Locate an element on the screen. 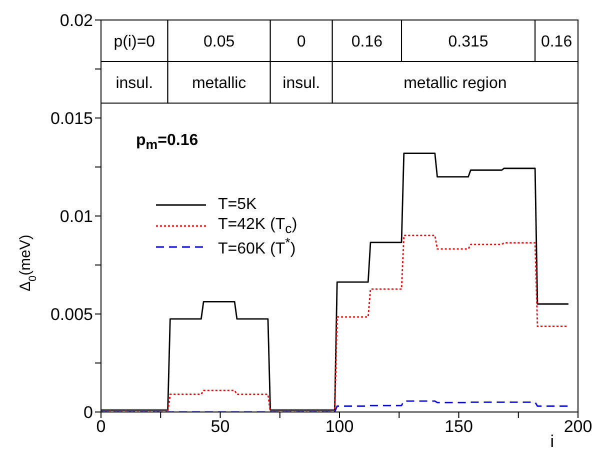 Image resolution: width=604 pixels, height=457 pixels. band-label: p(i)=0 is located at coordinates (135, 41).